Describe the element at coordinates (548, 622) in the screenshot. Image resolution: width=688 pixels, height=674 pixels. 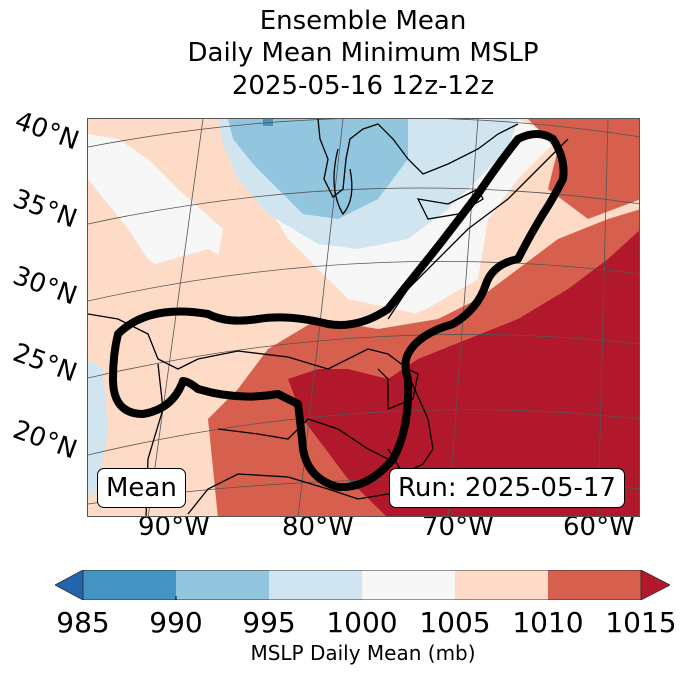
I see `colorbar-tick-1010: 1010` at that location.